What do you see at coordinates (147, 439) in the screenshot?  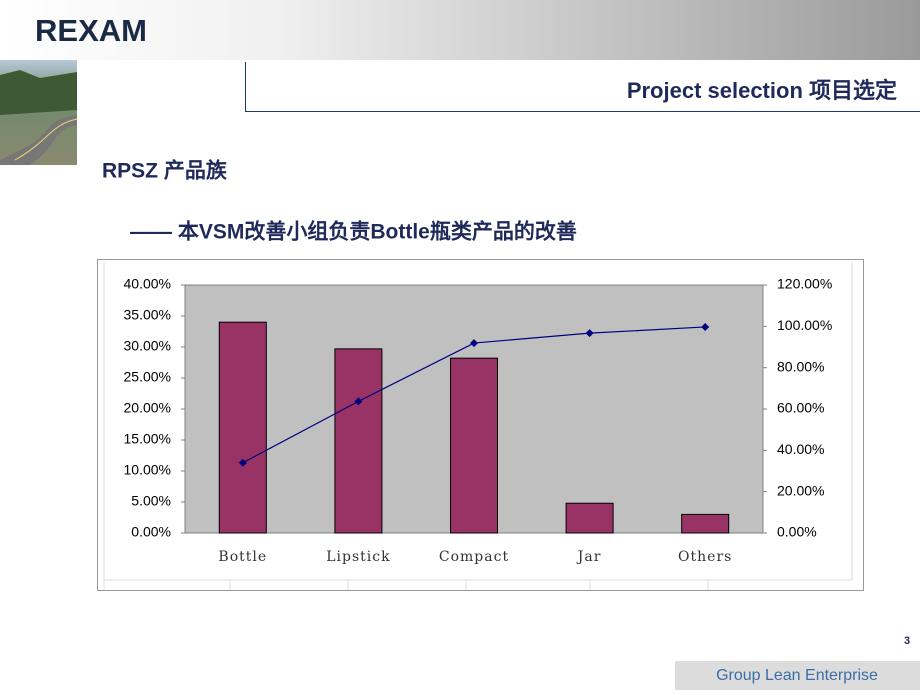 I see `y-tick-label: 15.00%` at bounding box center [147, 439].